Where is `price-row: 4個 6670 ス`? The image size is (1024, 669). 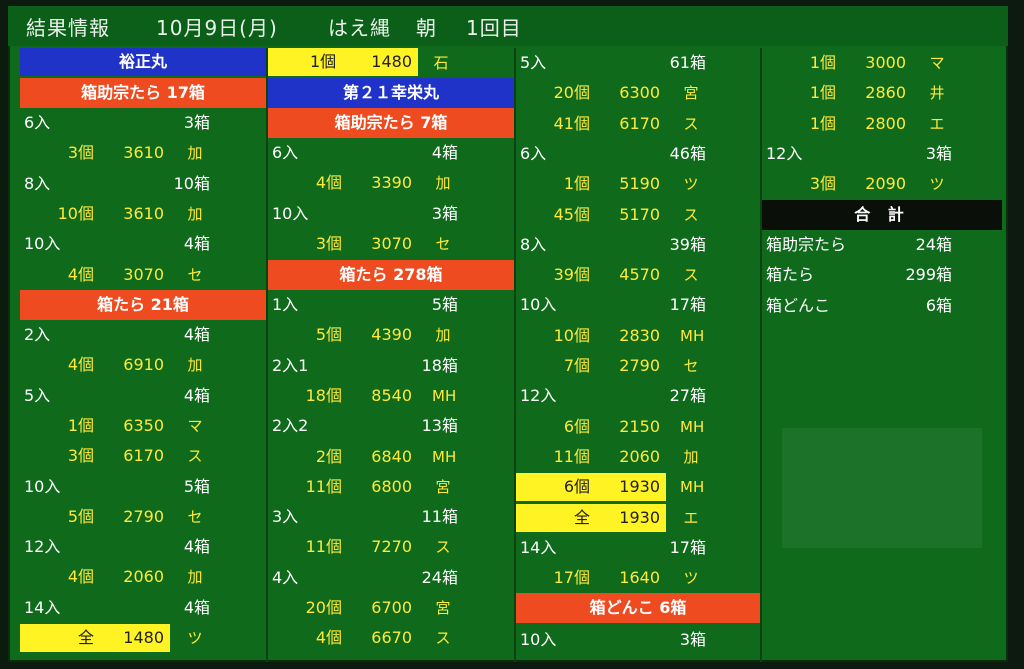 price-row: 4個 6670 ス is located at coordinates (391, 638).